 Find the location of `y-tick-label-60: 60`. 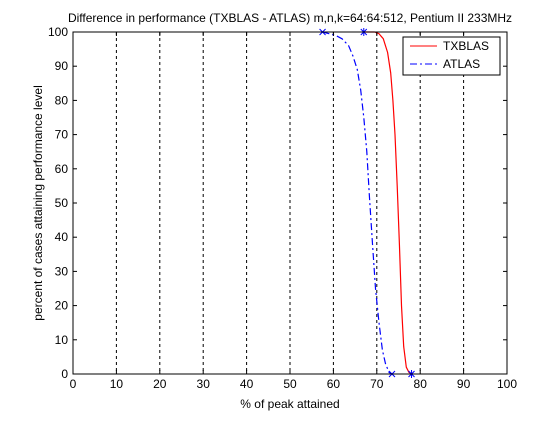

y-tick-label-60: 60 is located at coordinates (62, 169).